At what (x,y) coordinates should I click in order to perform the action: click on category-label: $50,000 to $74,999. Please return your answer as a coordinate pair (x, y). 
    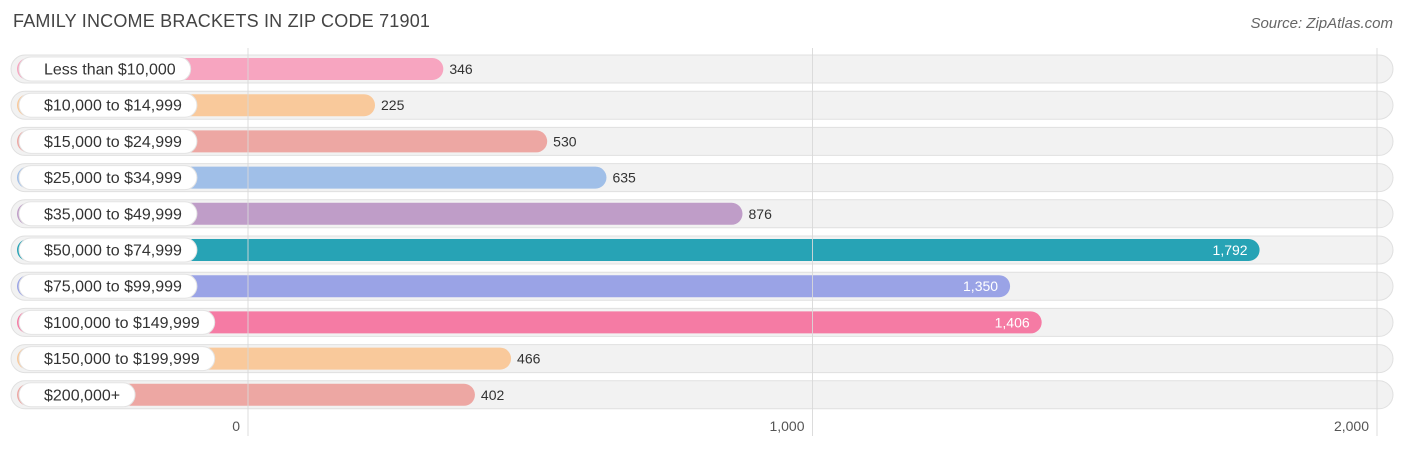
    Looking at the image, I should click on (113, 251).